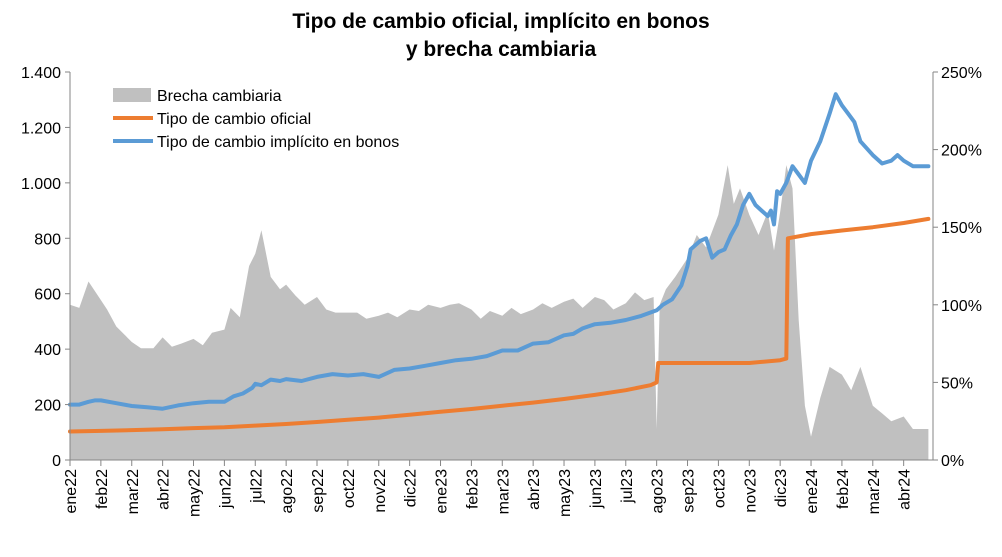 Image resolution: width=1002 pixels, height=557 pixels. Describe the element at coordinates (41, 184) in the screenshot. I see `y-left-tick-label: 1.000` at that location.